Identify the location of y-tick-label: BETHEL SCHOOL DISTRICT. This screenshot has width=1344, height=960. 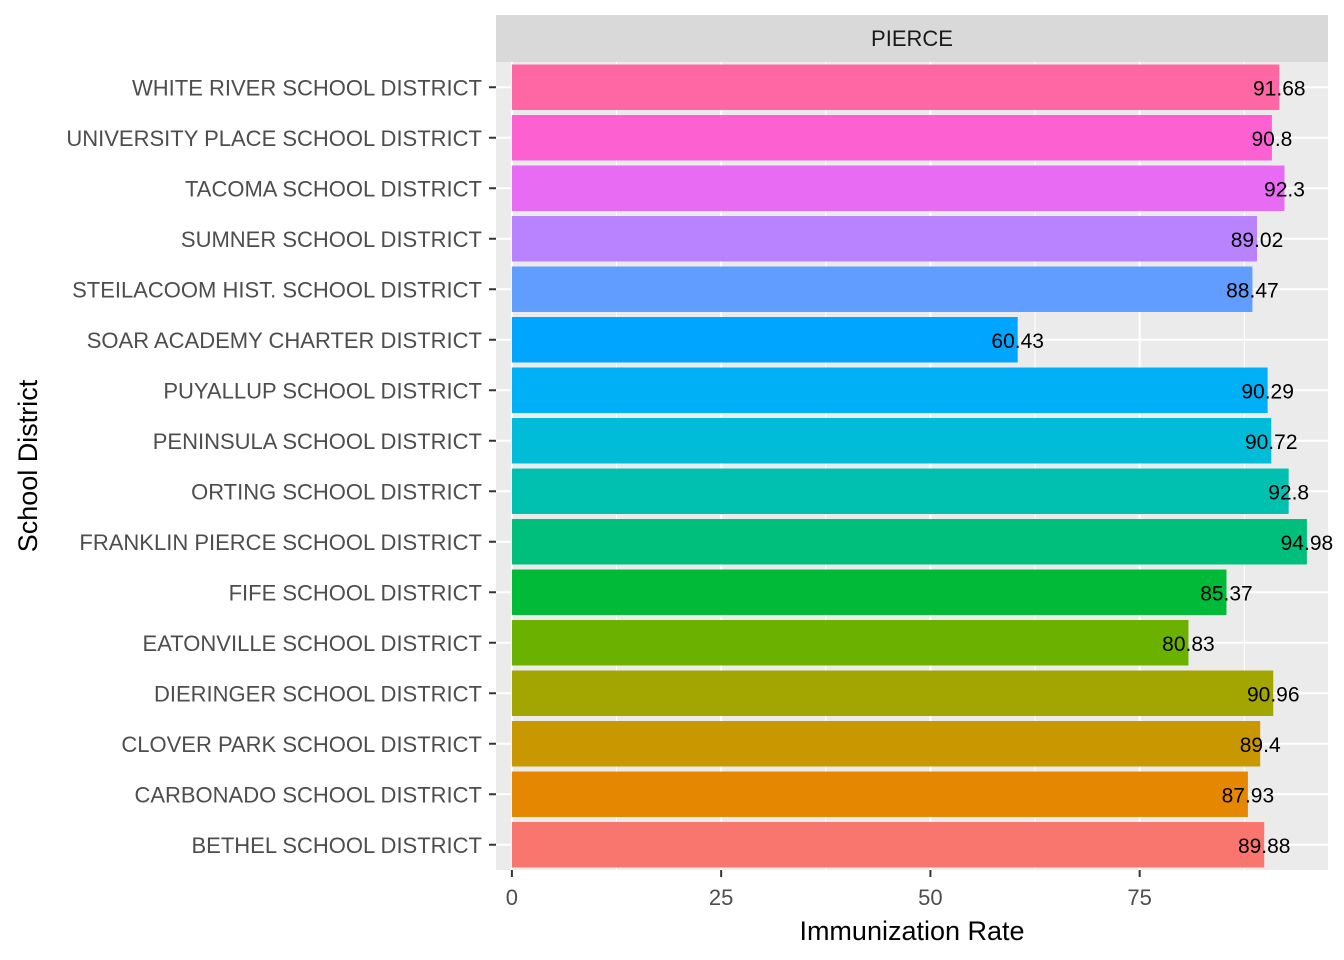
(336, 845).